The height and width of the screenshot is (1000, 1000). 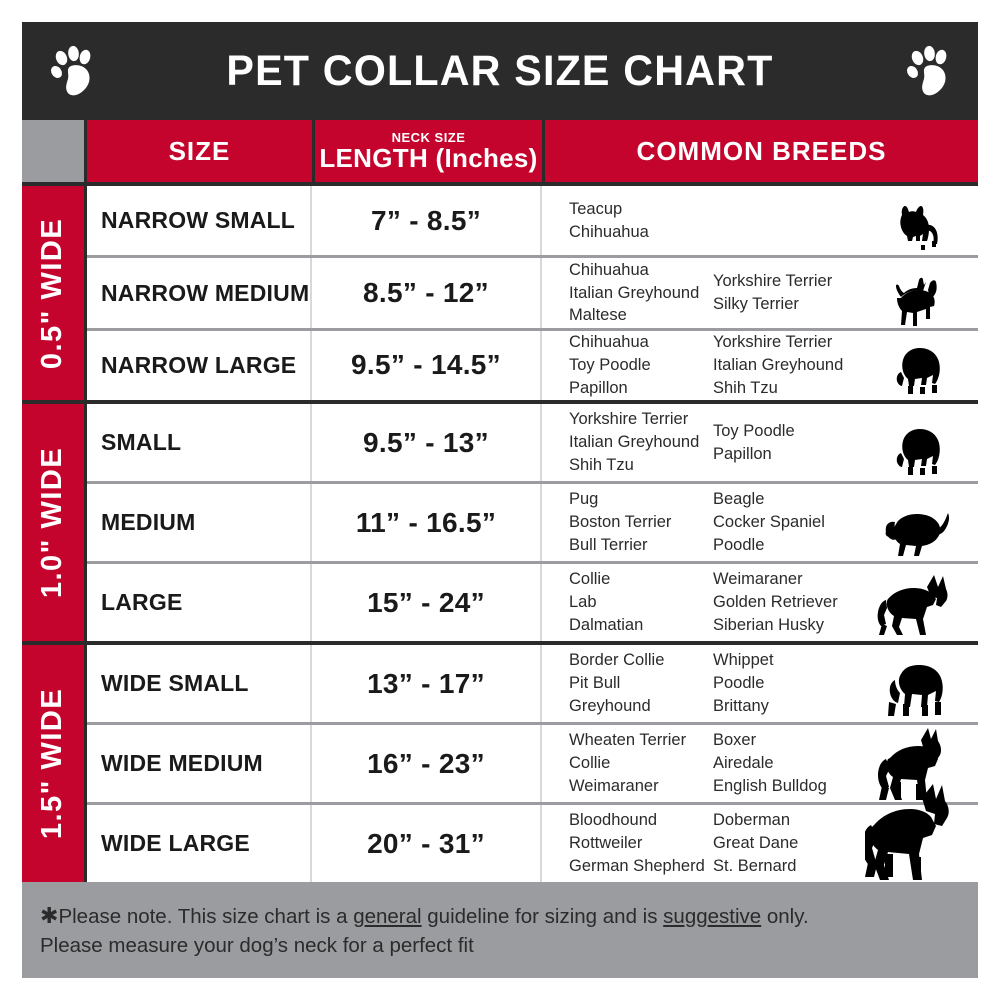 I want to click on group-label-standard: 1.0" WIDE, so click(x=53, y=523).